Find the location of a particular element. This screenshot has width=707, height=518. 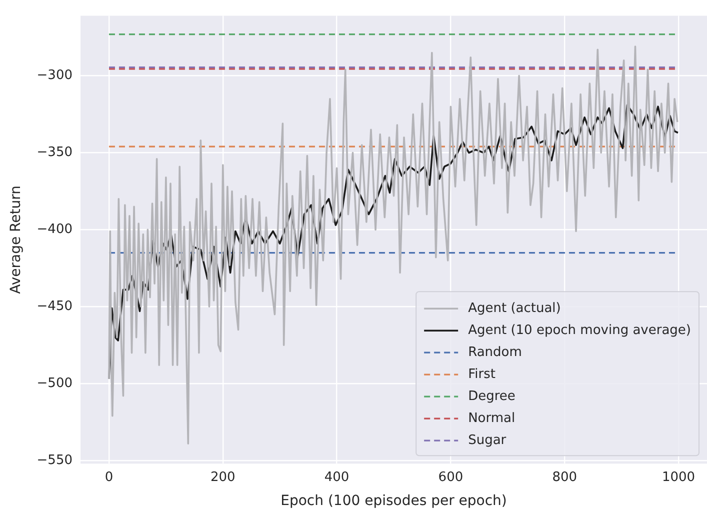

y-tick-label: −300 is located at coordinates (54, 76).